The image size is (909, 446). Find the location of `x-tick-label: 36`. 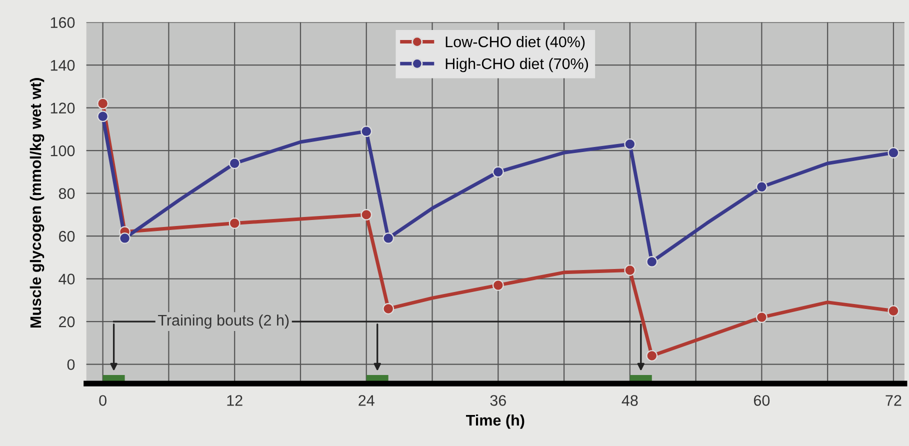

x-tick-label: 36 is located at coordinates (498, 400).